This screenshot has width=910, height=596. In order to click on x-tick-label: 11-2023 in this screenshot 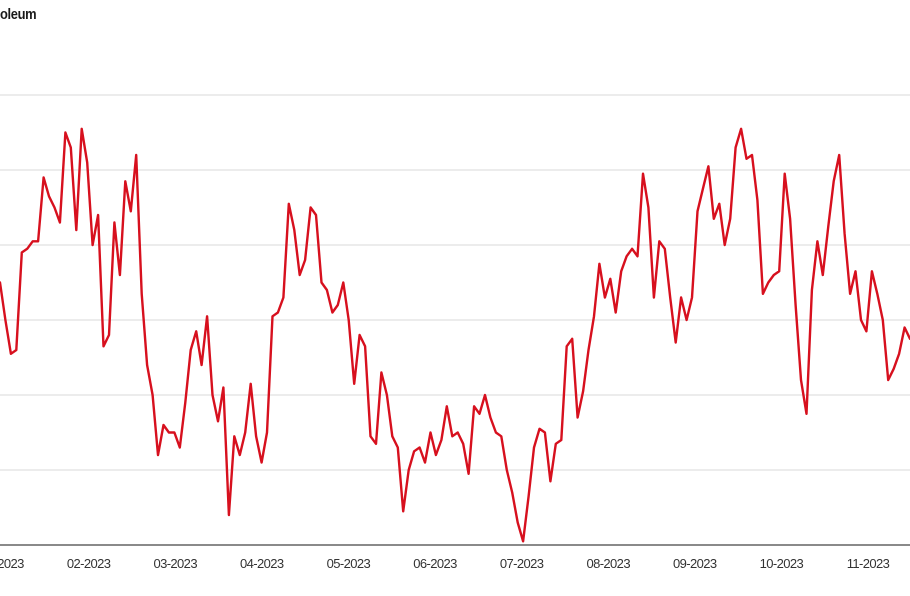, I will do `click(868, 563)`.